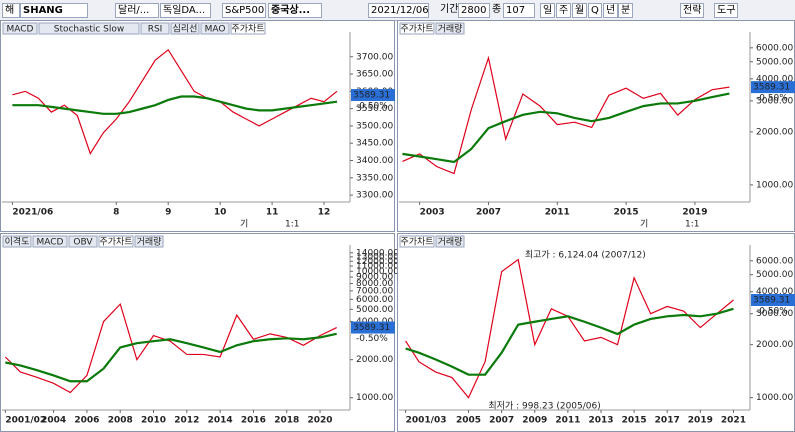 The image size is (795, 432). What do you see at coordinates (468, 421) in the screenshot?
I see `x-tick-label: 2005` at bounding box center [468, 421].